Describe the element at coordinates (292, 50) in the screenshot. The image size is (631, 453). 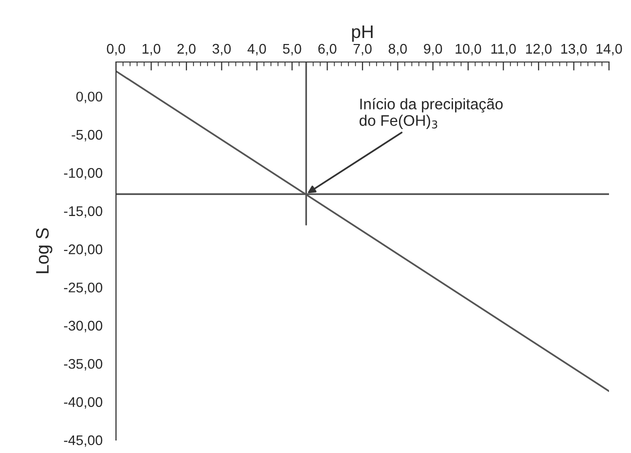
I see `x-tick-label: 5,0` at that location.